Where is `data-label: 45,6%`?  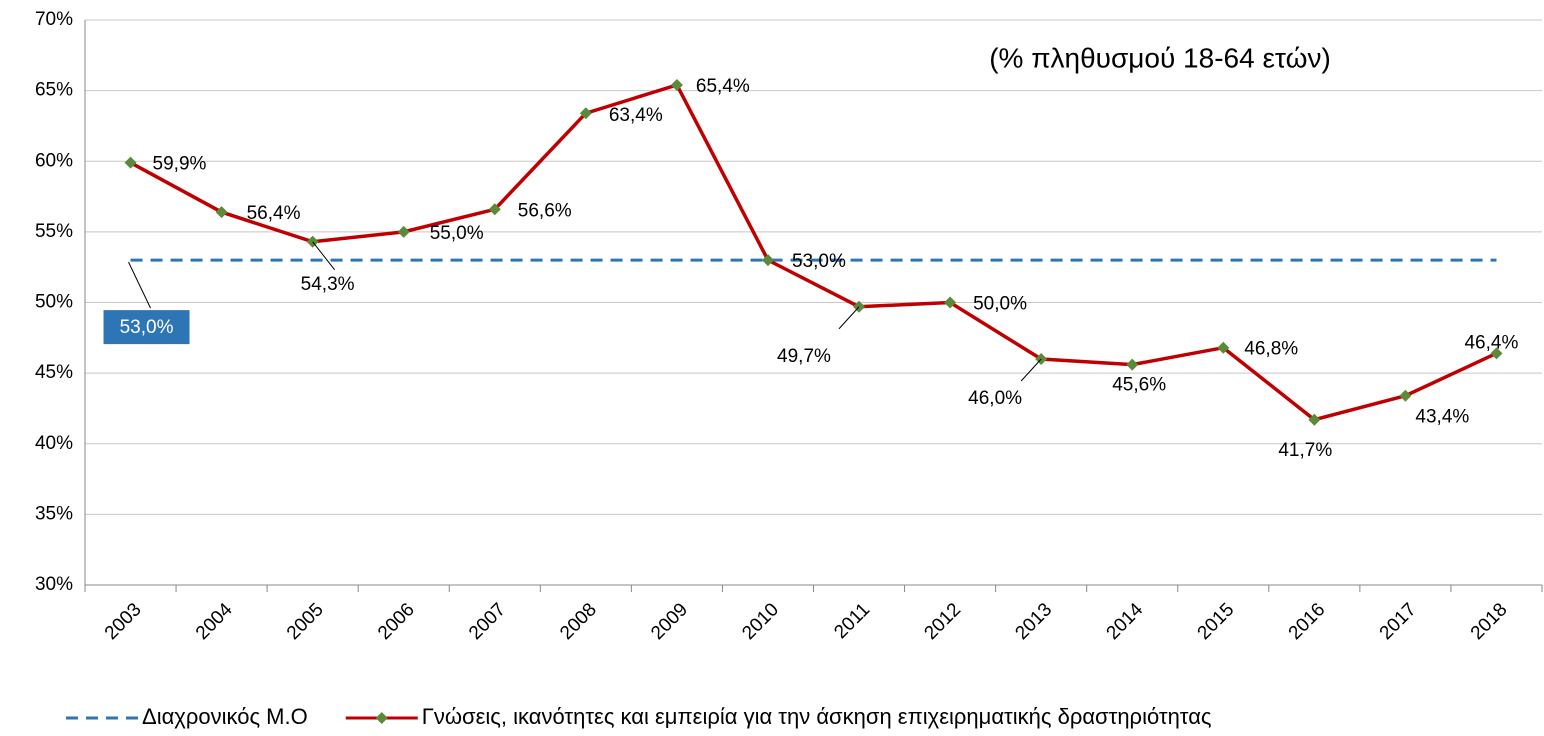 data-label: 45,6% is located at coordinates (1139, 385).